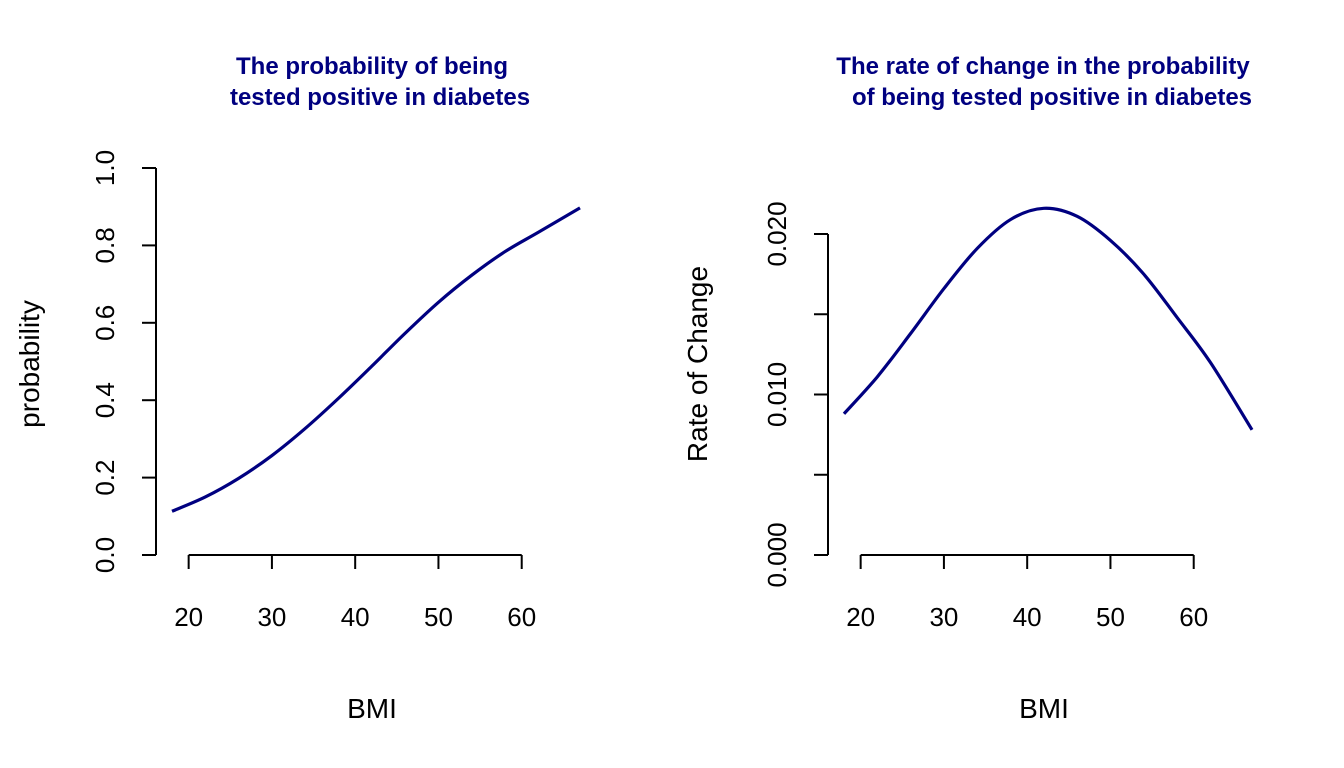 This screenshot has width=1344, height=768. I want to click on rate-y-axis-label: Rate of Change, so click(697, 364).